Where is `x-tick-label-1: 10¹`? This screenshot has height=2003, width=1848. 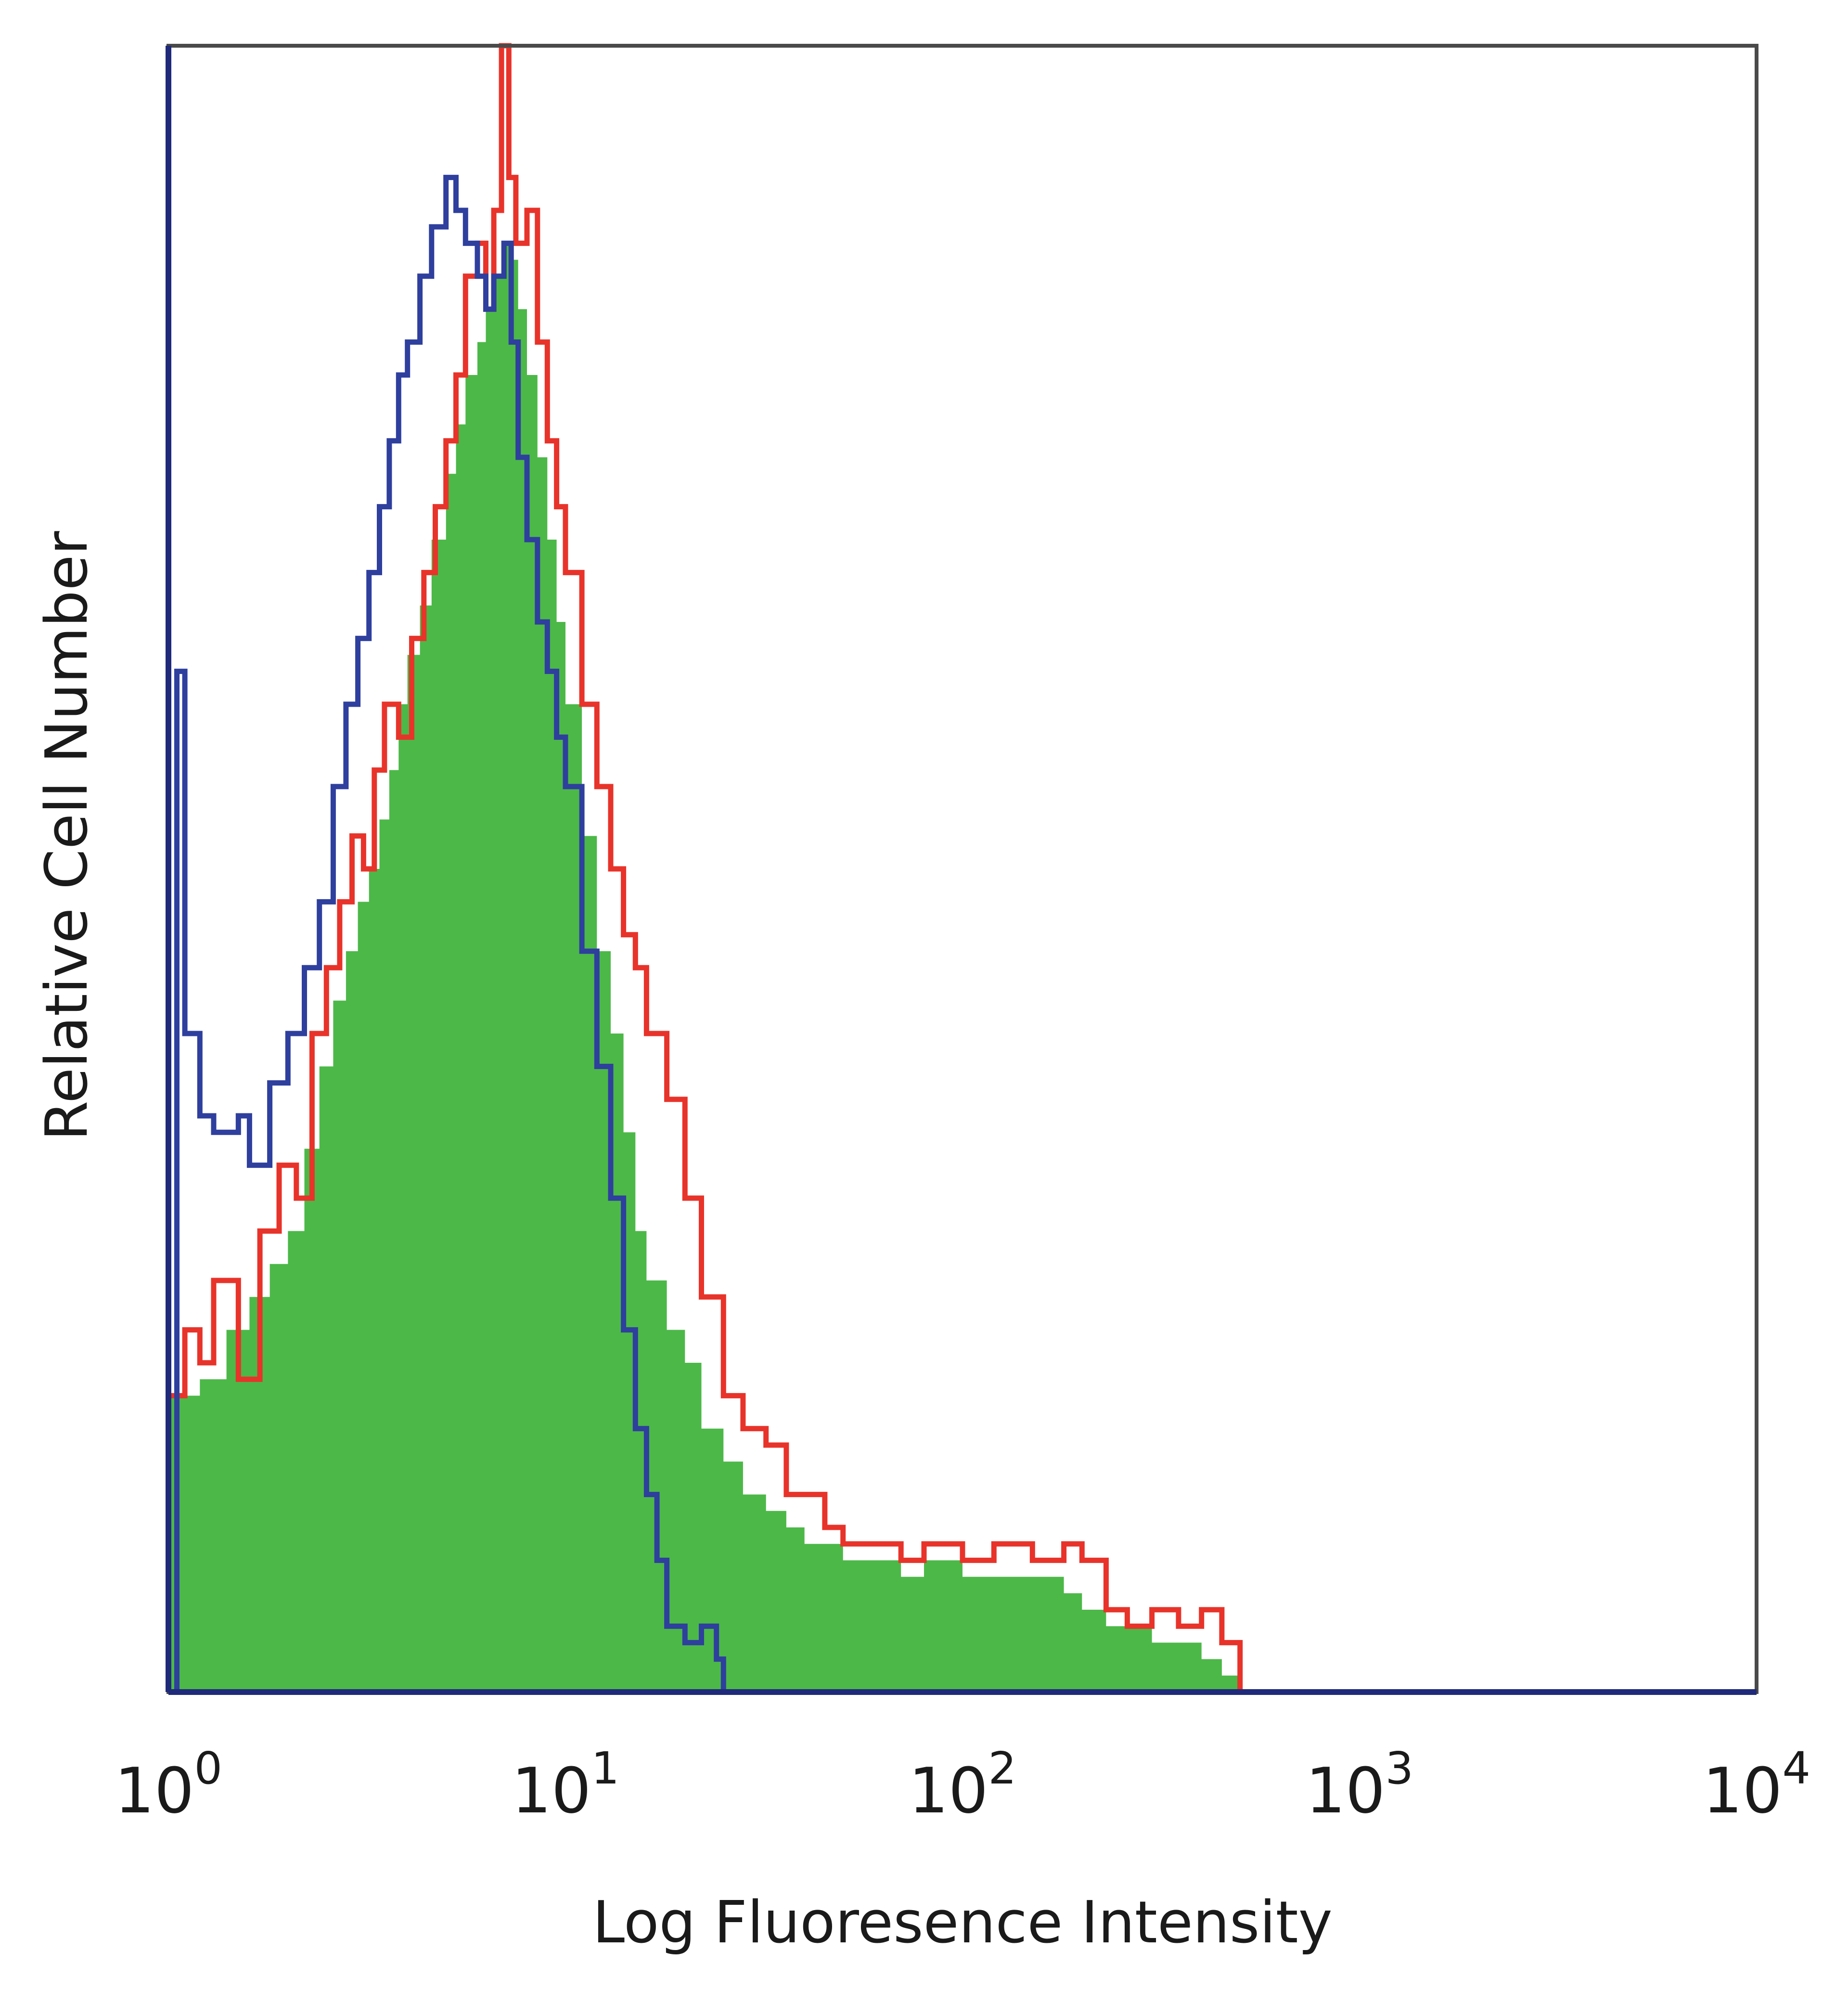
x-tick-label-1: 10¹ is located at coordinates (565, 1785).